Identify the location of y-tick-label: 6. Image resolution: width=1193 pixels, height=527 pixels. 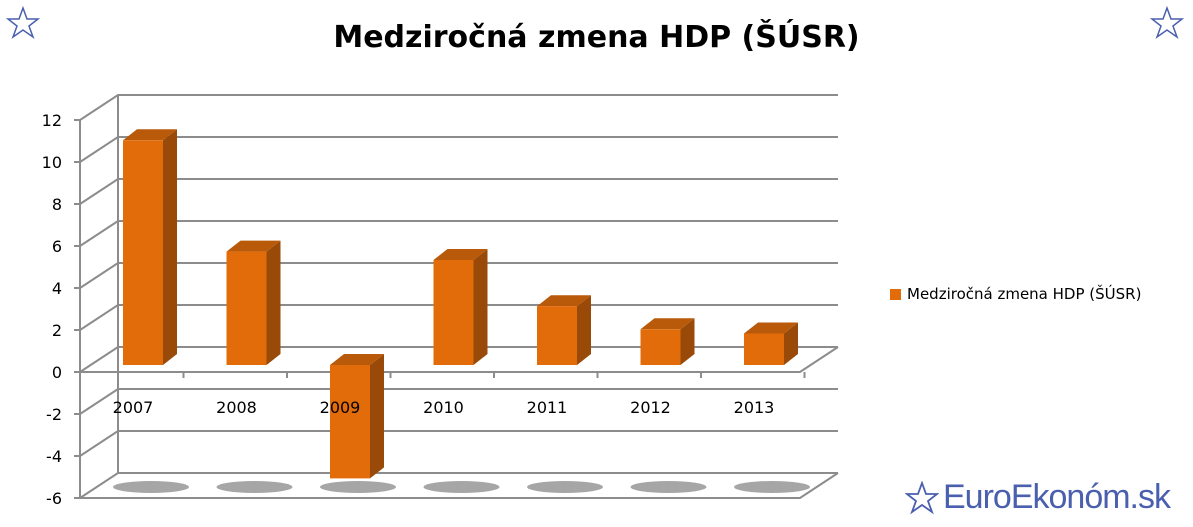
(57, 246).